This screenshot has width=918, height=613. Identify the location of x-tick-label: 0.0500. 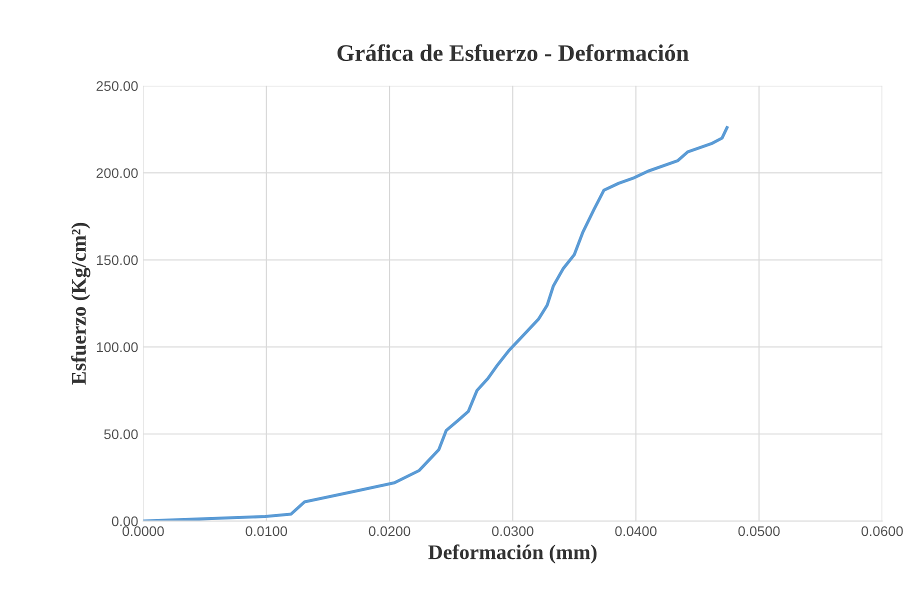
(759, 531).